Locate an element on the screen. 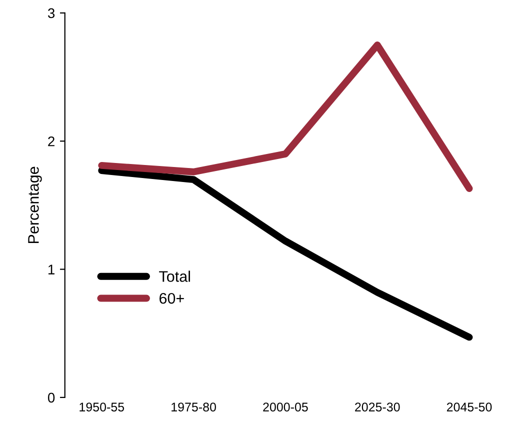 This screenshot has height=432, width=519. x-tick-label: 1950-55 is located at coordinates (102, 407).